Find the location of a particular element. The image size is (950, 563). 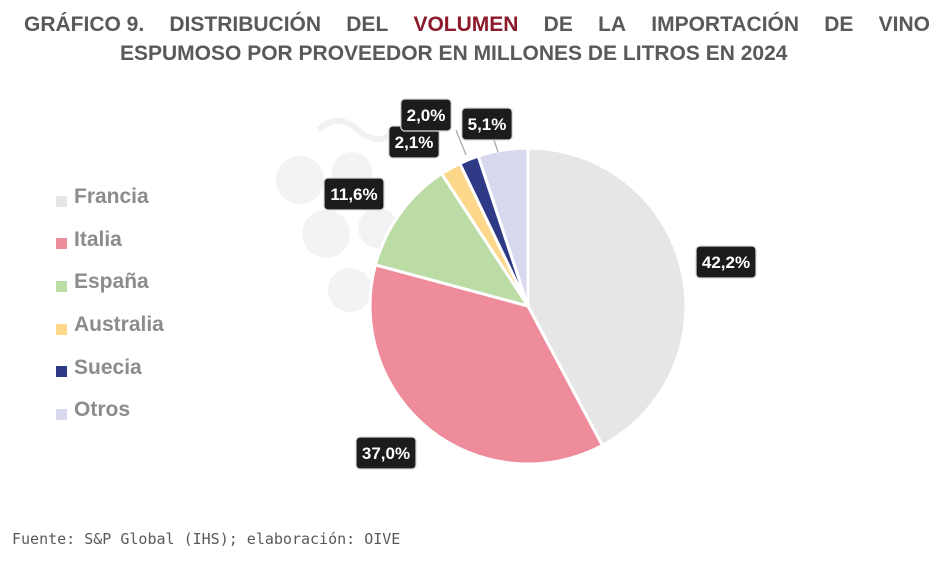

title-word: LA is located at coordinates (612, 24).